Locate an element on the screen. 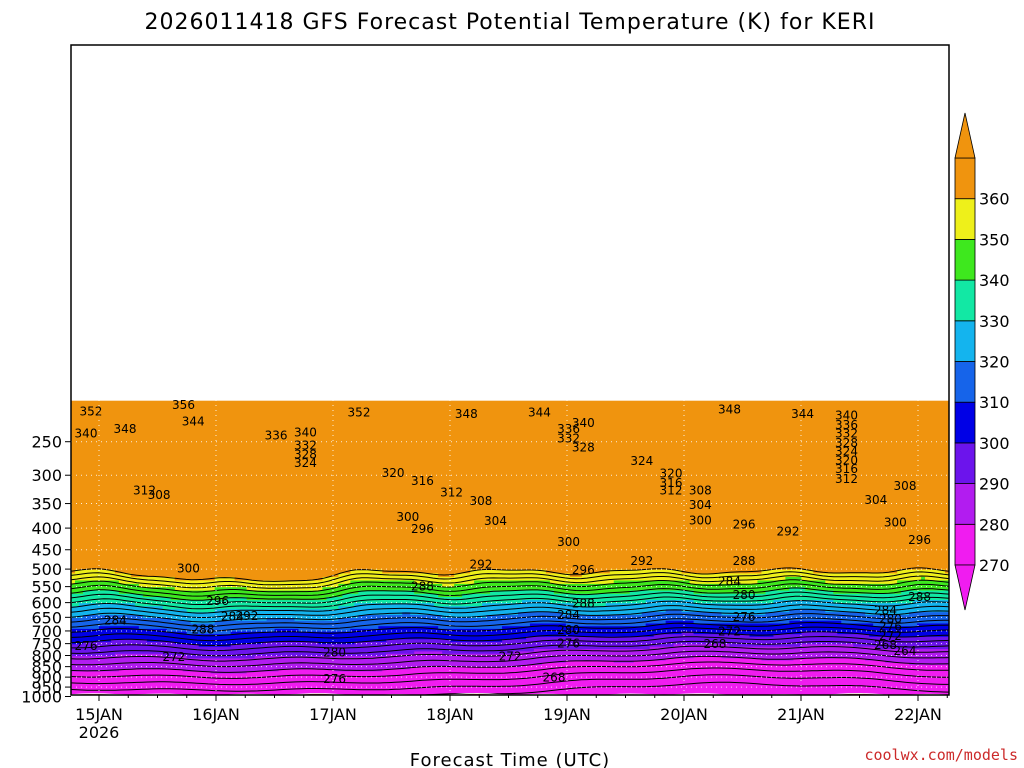 Image resolution: width=1024 pixels, height=768 pixels. y-tick-label: 950 is located at coordinates (46, 687).